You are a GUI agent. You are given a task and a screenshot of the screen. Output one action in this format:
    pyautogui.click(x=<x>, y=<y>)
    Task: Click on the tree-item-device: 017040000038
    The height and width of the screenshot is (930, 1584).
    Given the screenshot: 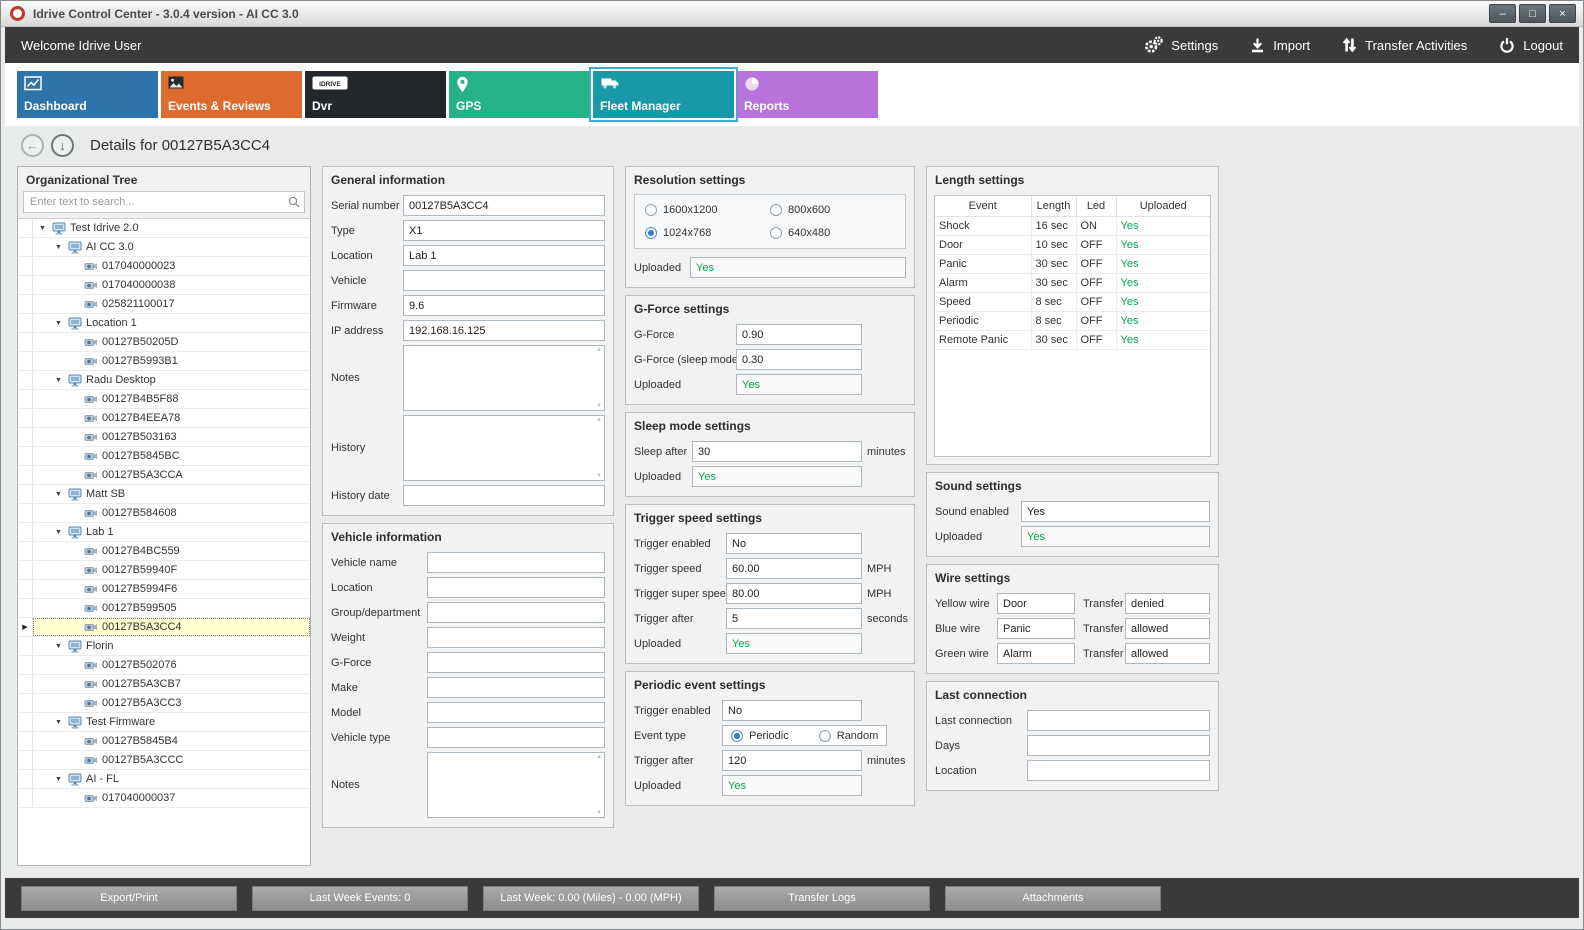 What is the action you would take?
    pyautogui.click(x=164, y=285)
    